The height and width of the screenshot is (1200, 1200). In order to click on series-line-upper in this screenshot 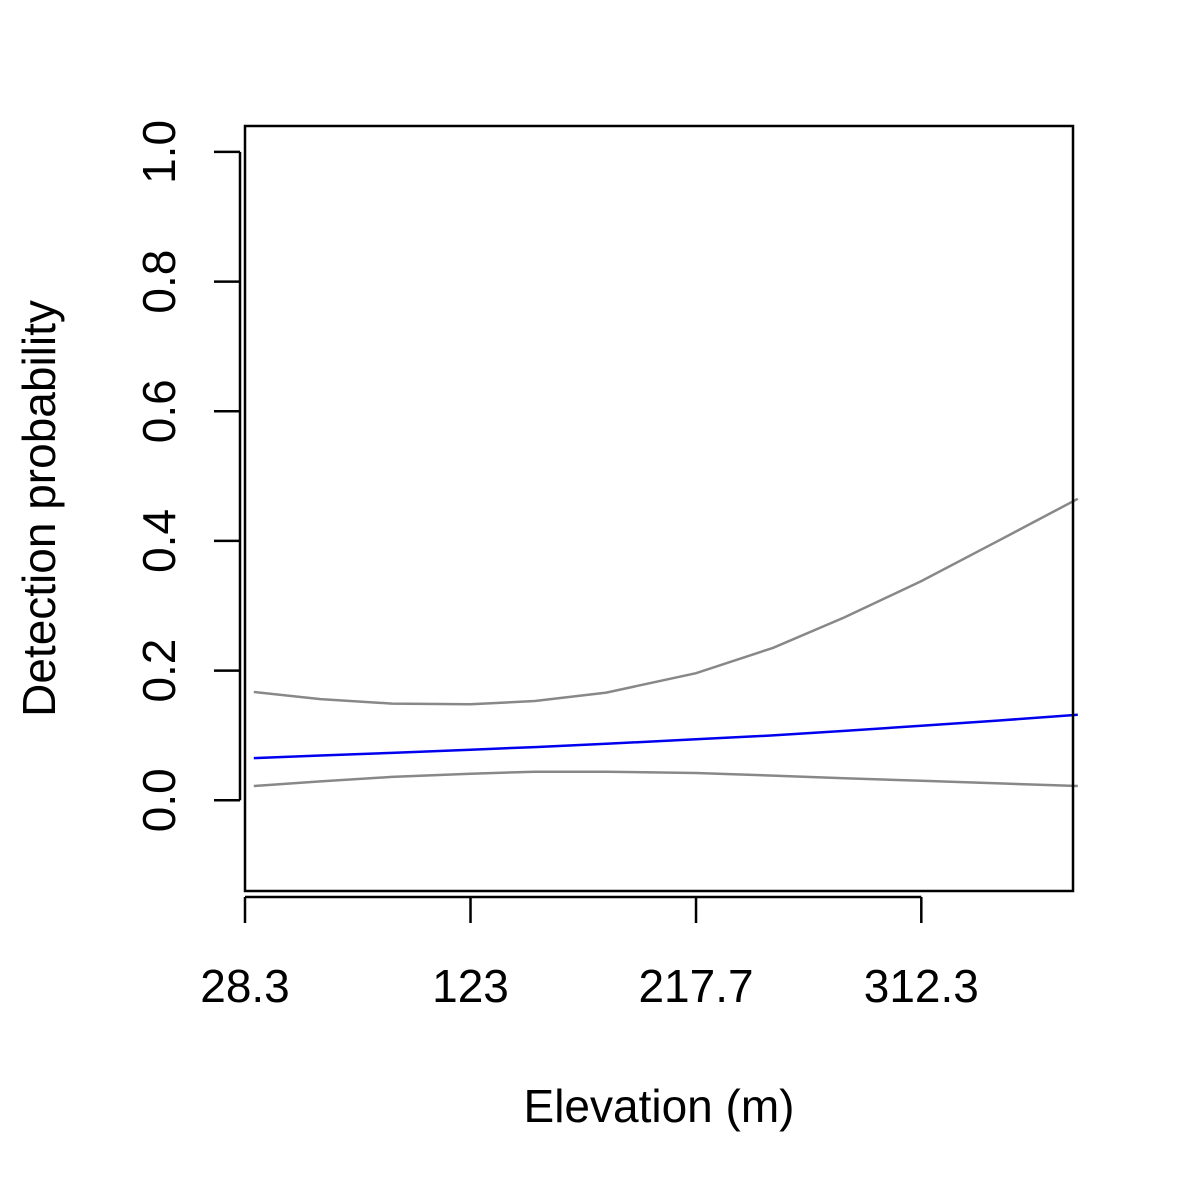, I will do `click(666, 601)`.